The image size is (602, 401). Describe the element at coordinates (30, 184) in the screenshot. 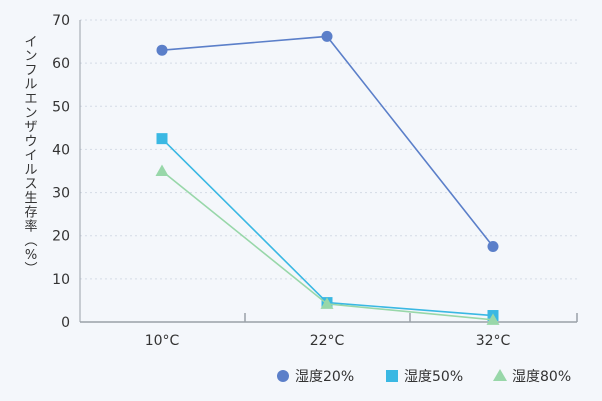

I see `y-axis-title-char: ス` at that location.